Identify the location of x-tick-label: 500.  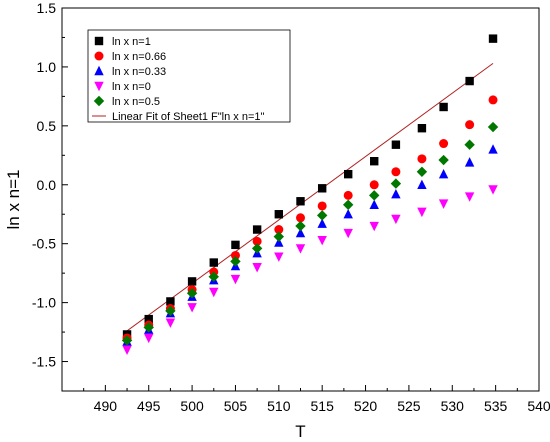
(192, 406).